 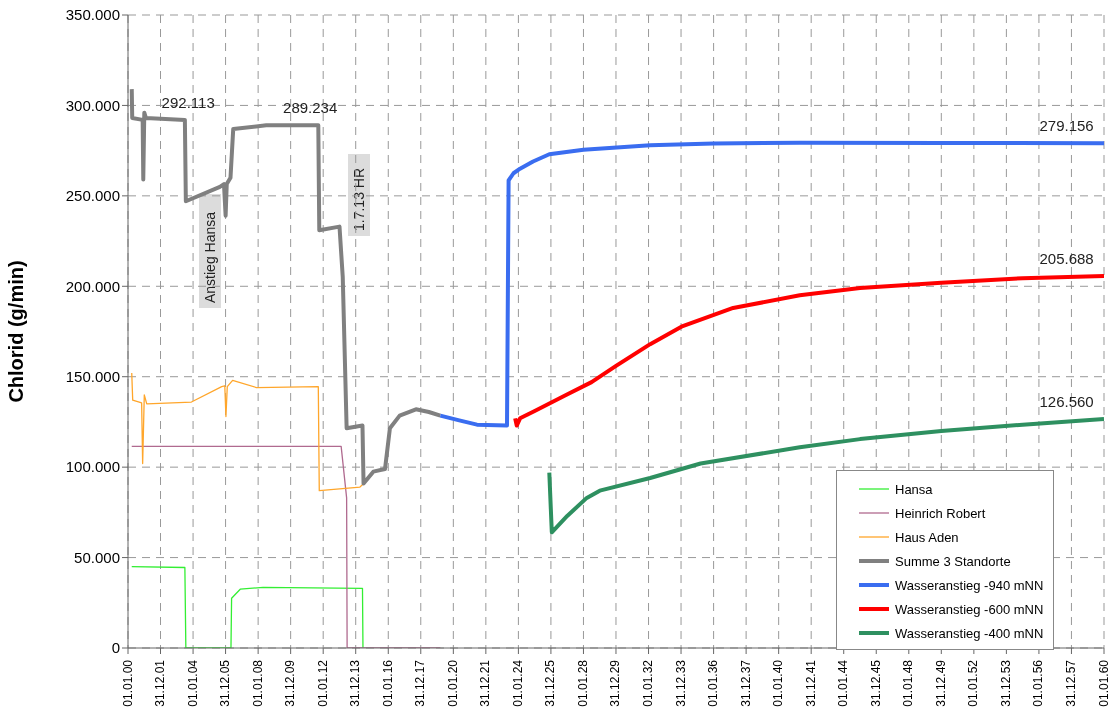 What do you see at coordinates (973, 683) in the screenshot?
I see `x-tick-label: 01.01.52` at bounding box center [973, 683].